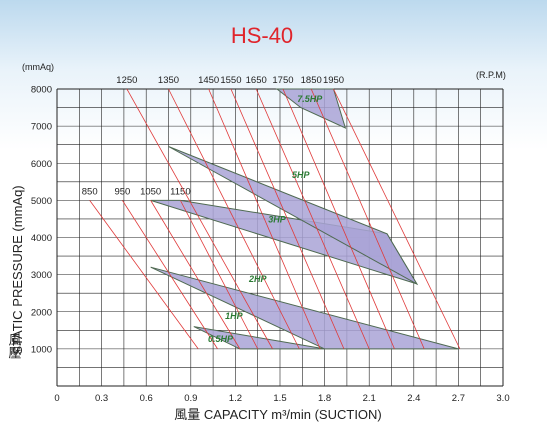 The image size is (547, 440). Describe the element at coordinates (101, 398) in the screenshot. I see `x-tick-label: 0.3` at that location.